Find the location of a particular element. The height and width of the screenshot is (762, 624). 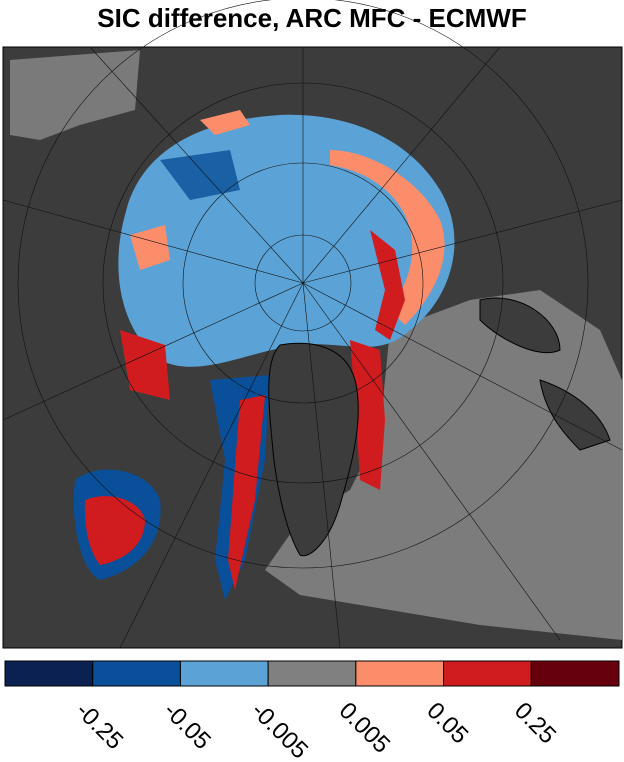

colorbar-tick-label: 0.005 is located at coordinates (365, 728).